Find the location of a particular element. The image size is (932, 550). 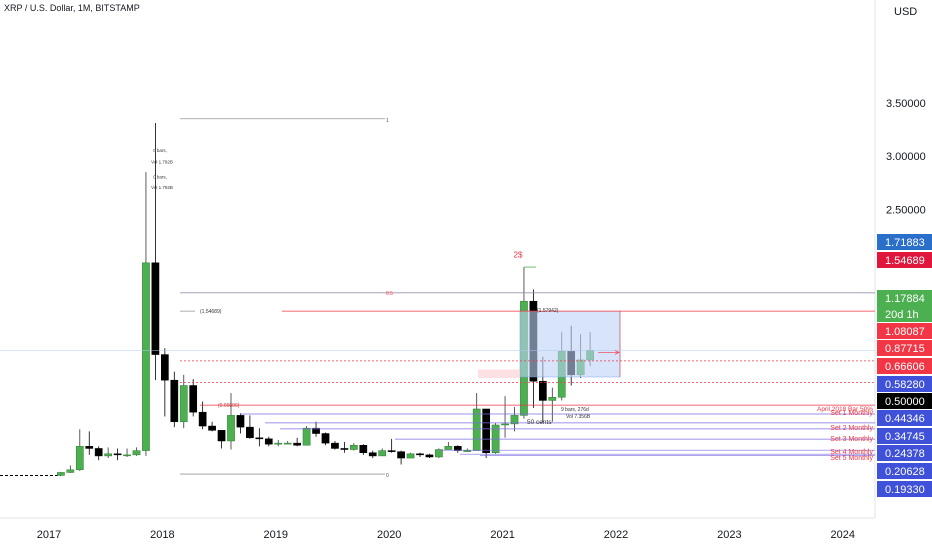

set4-label: Set 4 Monthly is located at coordinates (851, 452).